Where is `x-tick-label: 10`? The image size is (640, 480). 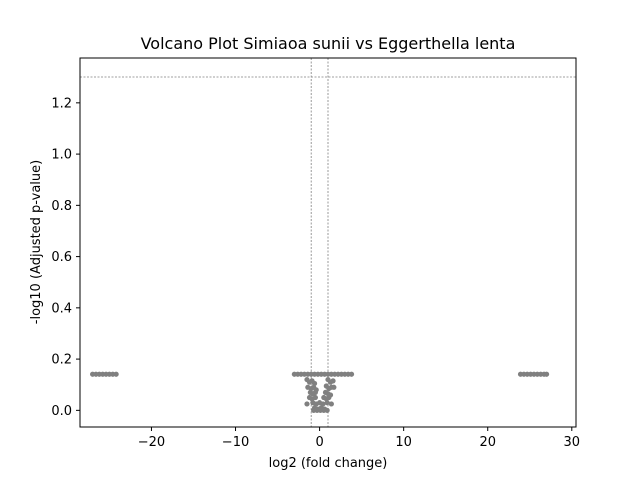 x-tick-label: 10 is located at coordinates (403, 442).